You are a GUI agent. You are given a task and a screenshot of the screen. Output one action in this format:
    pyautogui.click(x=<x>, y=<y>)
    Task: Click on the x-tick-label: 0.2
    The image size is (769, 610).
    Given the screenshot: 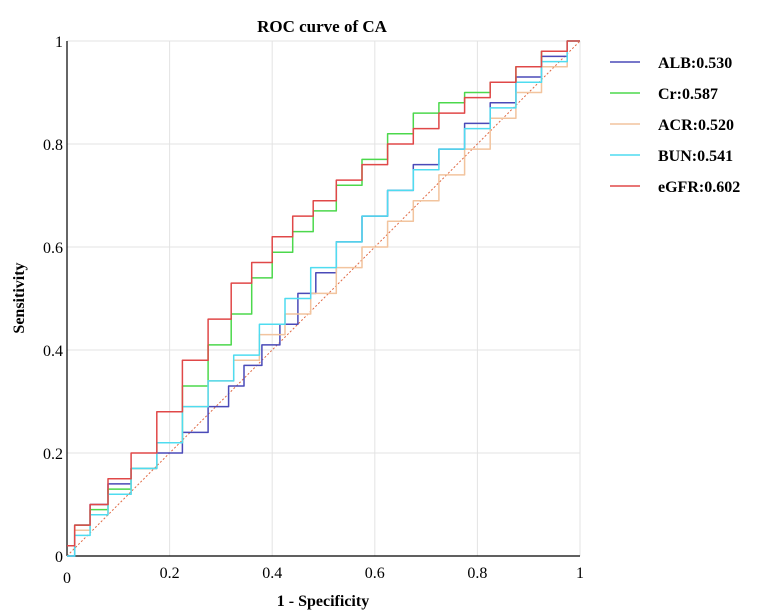 What is the action you would take?
    pyautogui.click(x=170, y=573)
    